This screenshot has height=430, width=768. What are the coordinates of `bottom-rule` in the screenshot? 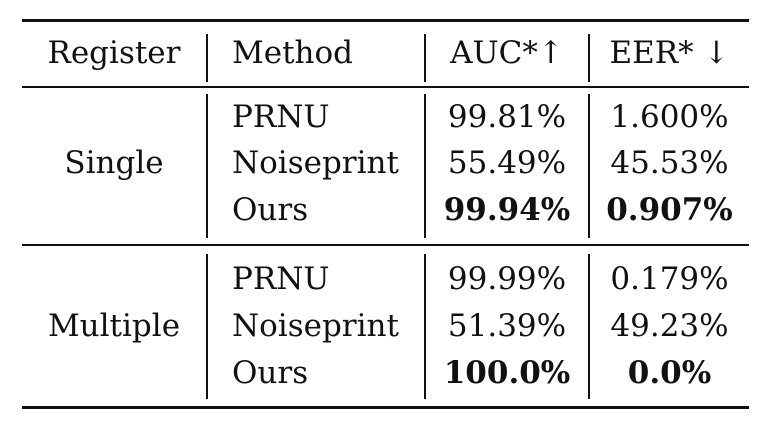 It's located at (385, 407).